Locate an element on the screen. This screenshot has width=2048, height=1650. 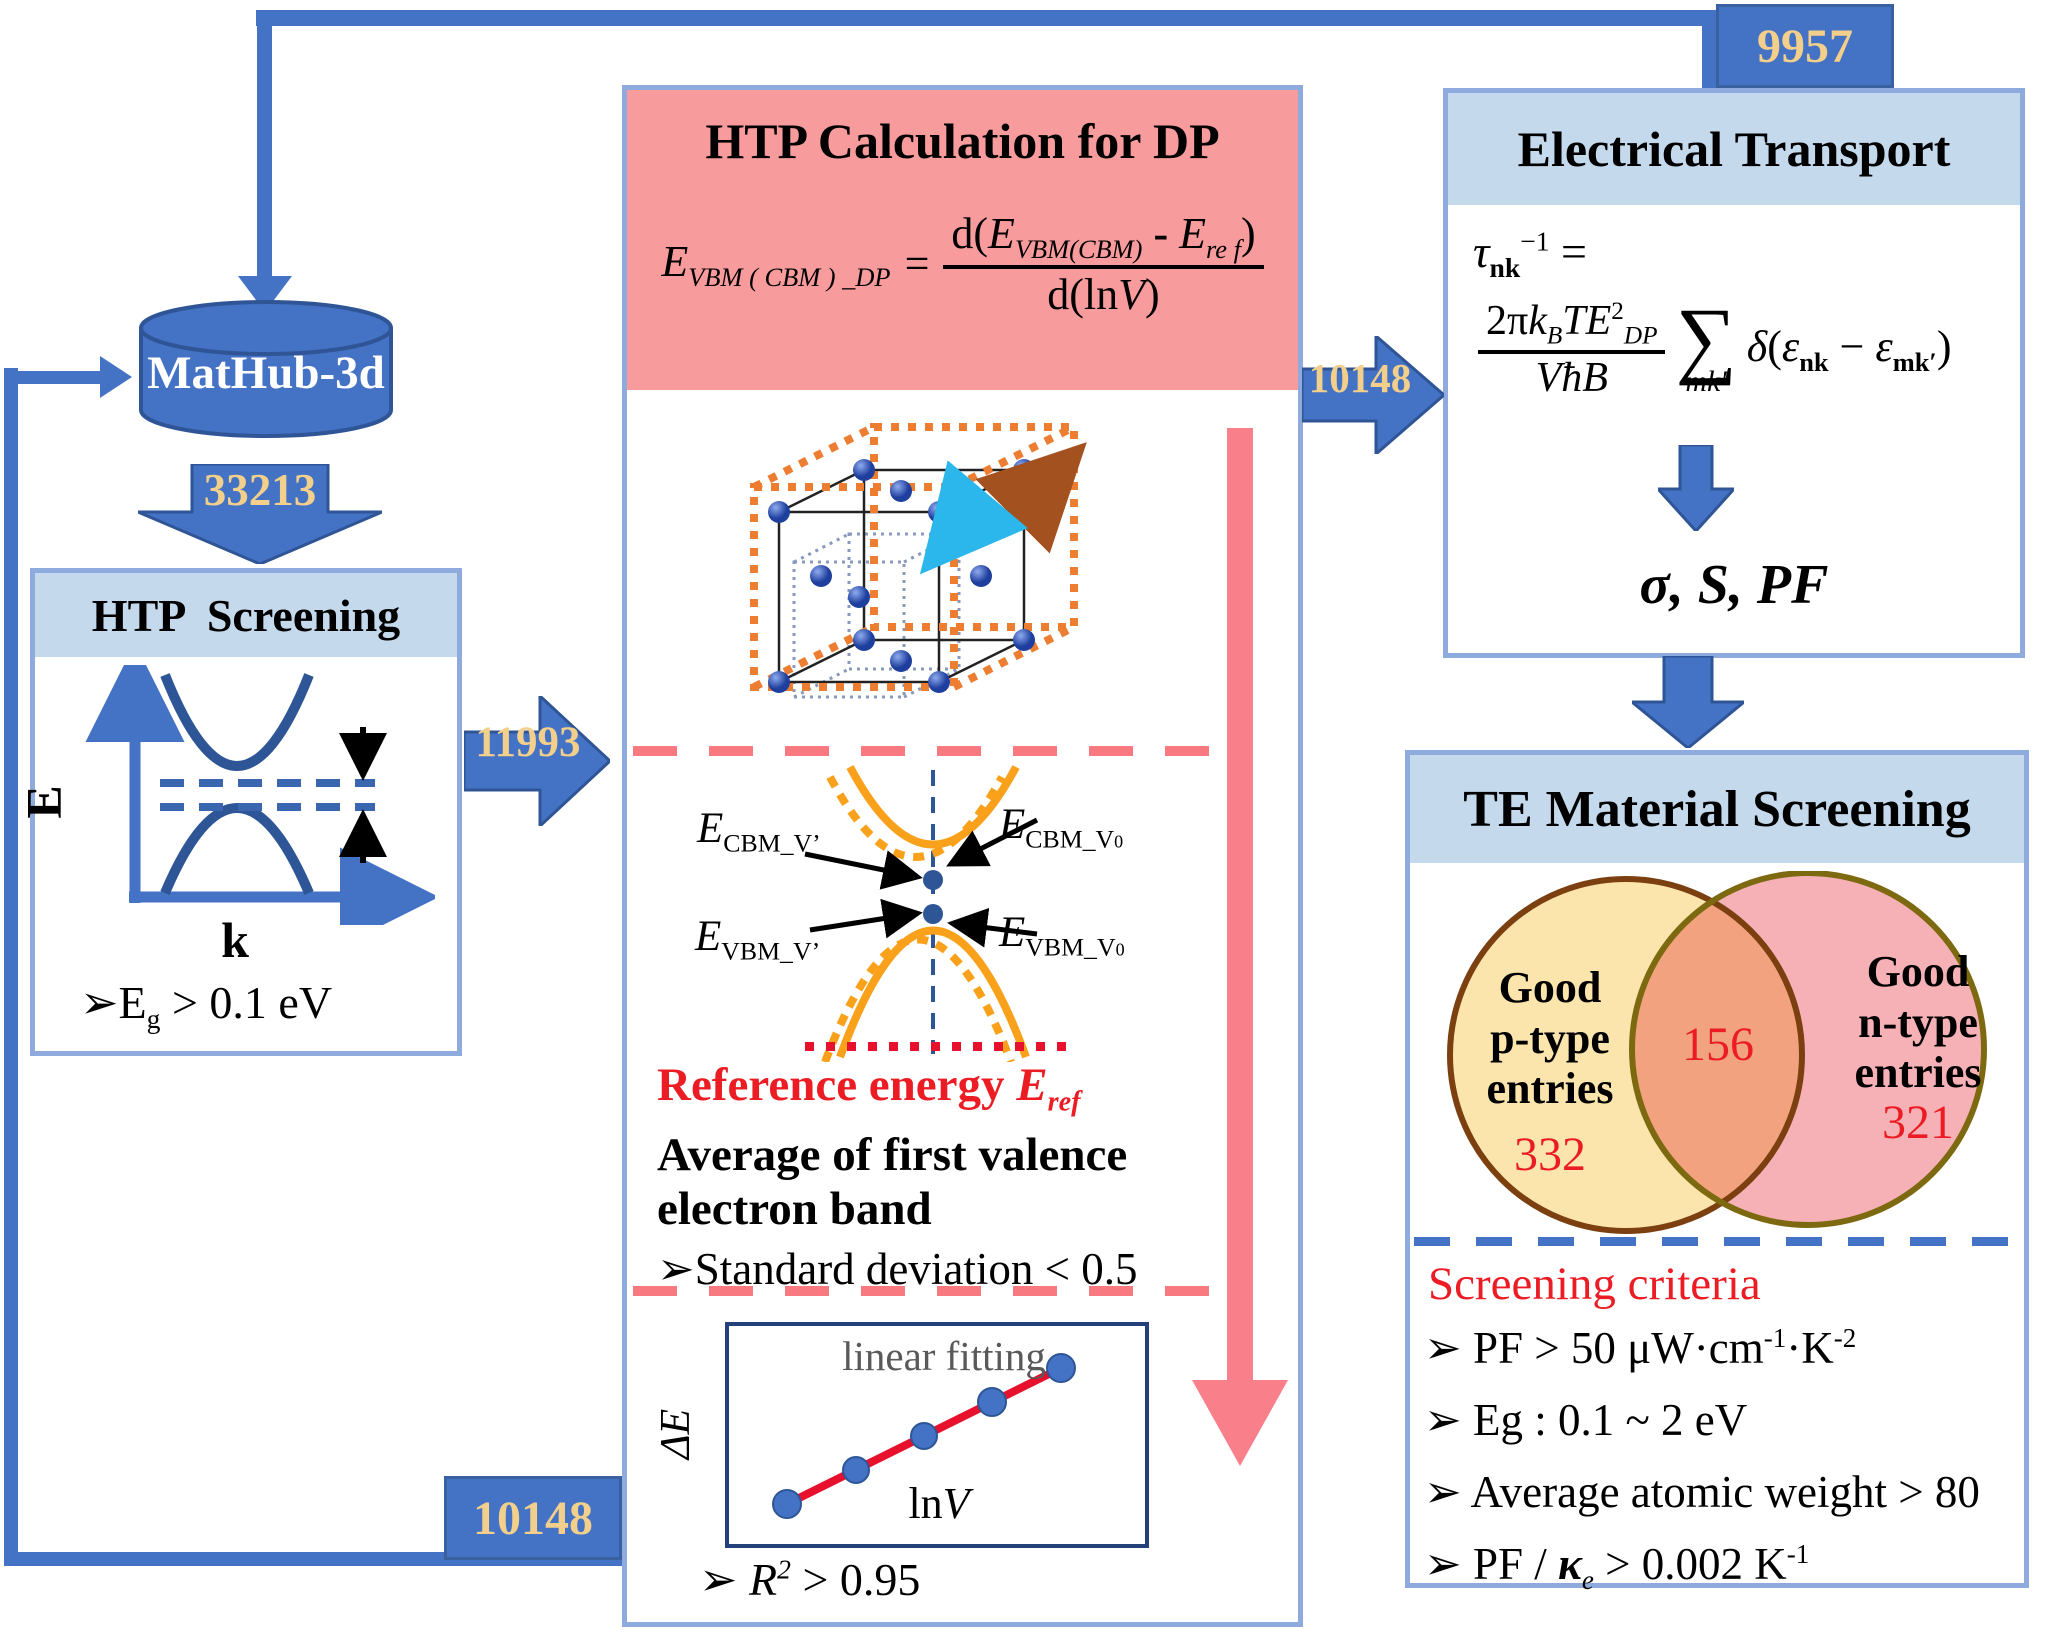
count-11993: 11993 is located at coordinates (528, 742).